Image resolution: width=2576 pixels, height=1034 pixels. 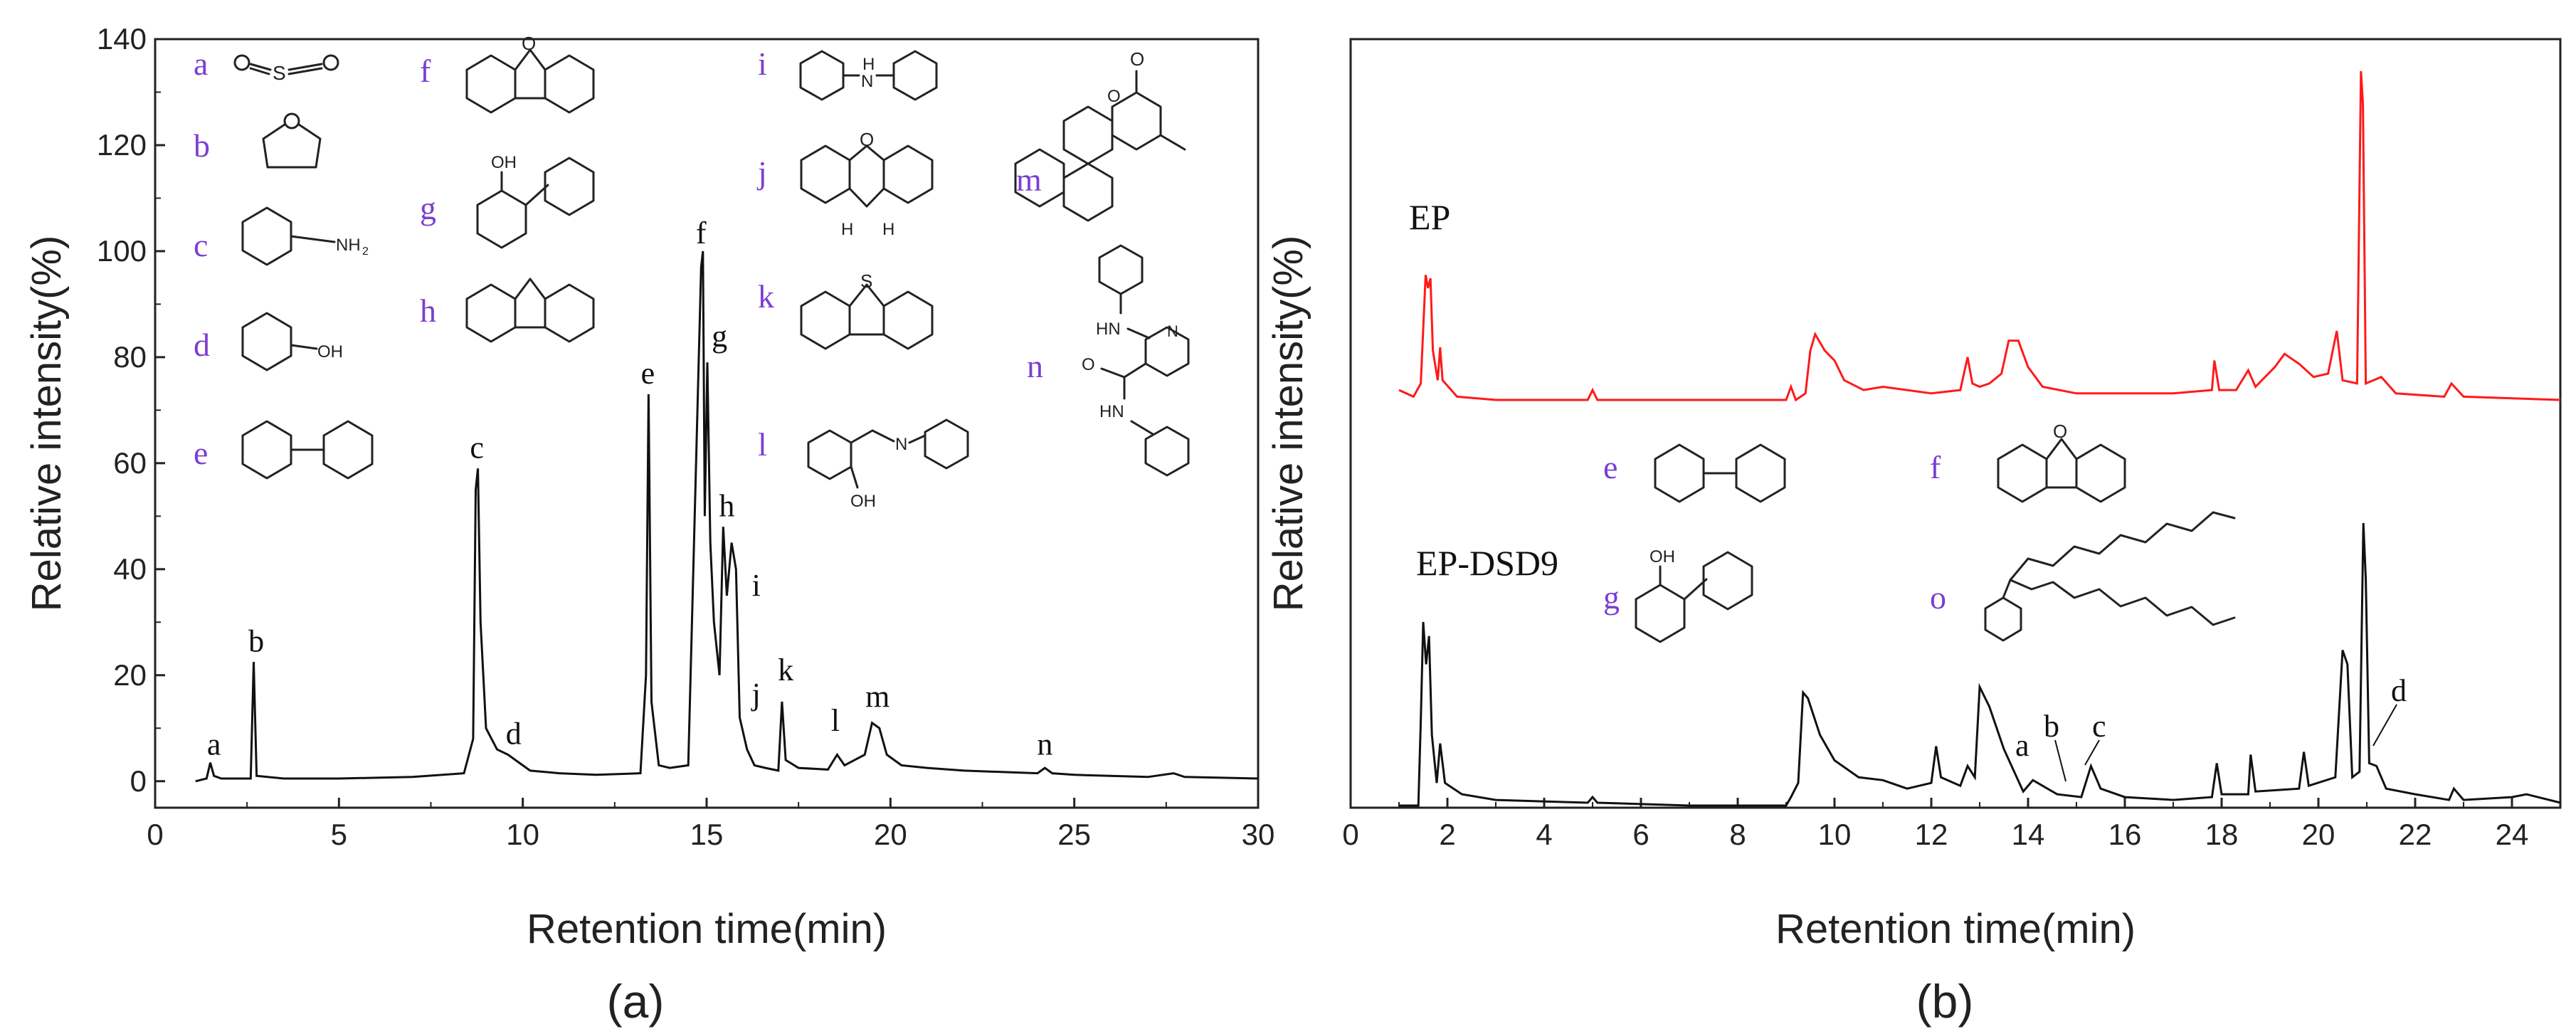 I want to click on panel-a-peak-label-i: i, so click(x=756, y=585).